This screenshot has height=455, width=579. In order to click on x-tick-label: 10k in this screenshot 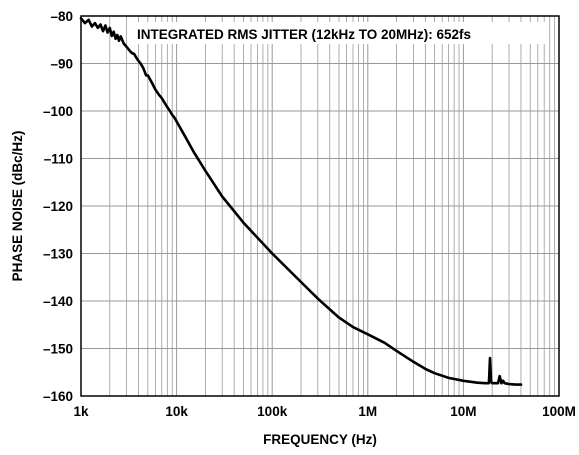, I will do `click(176, 411)`.